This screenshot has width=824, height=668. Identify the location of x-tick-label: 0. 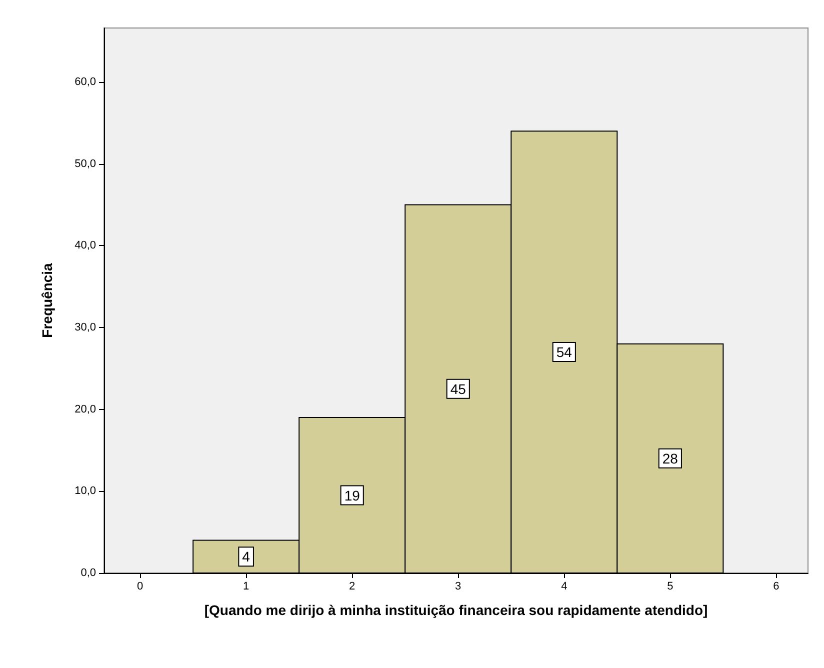
(140, 586).